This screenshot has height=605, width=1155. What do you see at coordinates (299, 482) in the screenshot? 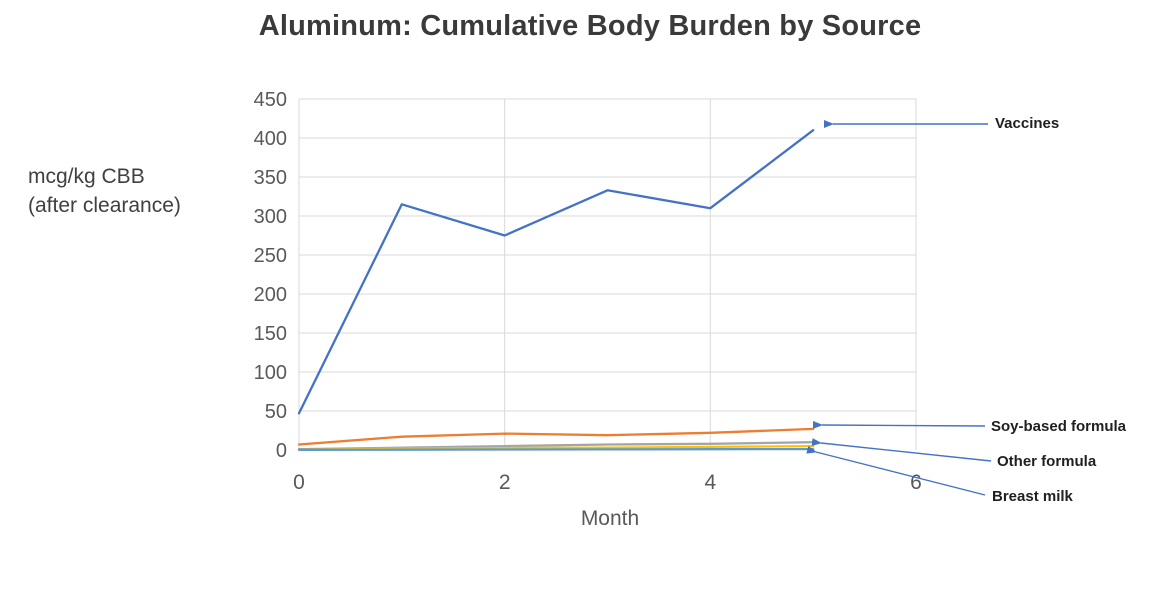
I see `x-tick-label-0: 0` at bounding box center [299, 482].